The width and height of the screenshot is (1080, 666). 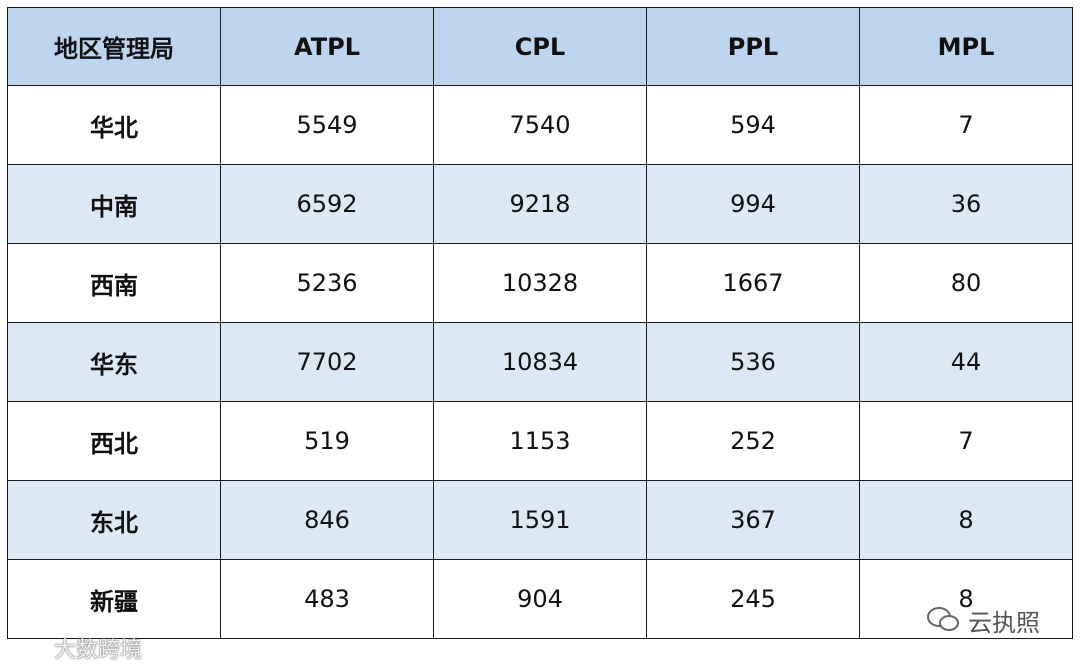 What do you see at coordinates (114, 283) in the screenshot?
I see `row-label: 西南` at bounding box center [114, 283].